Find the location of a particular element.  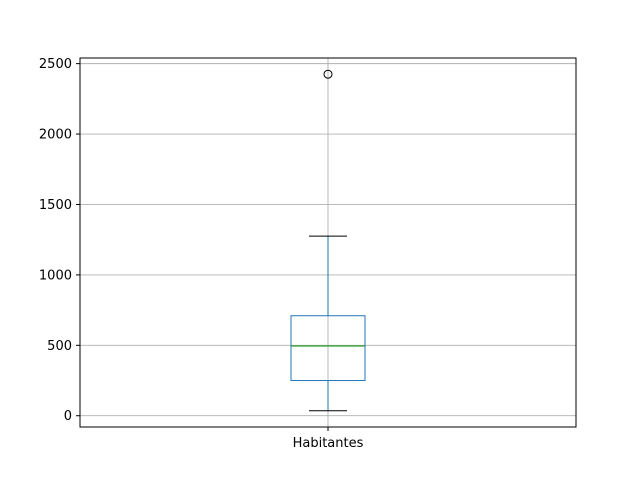

interquartile-box is located at coordinates (328, 348).